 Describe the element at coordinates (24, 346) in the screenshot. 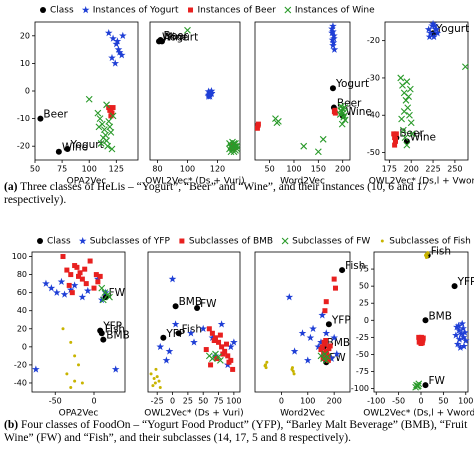

I see `y-tick-label: 0` at that location.